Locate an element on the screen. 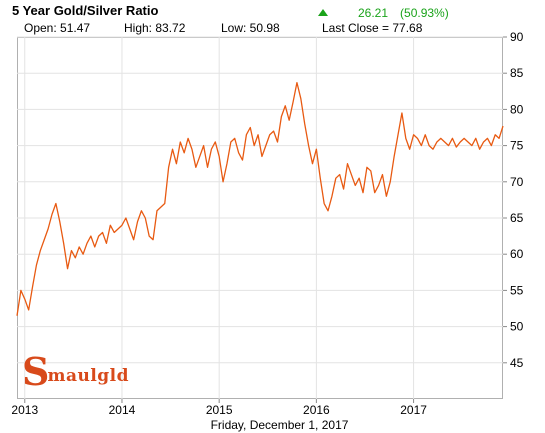 Image resolution: width=545 pixels, height=433 pixels. y-tick-label: 50 is located at coordinates (517, 327).